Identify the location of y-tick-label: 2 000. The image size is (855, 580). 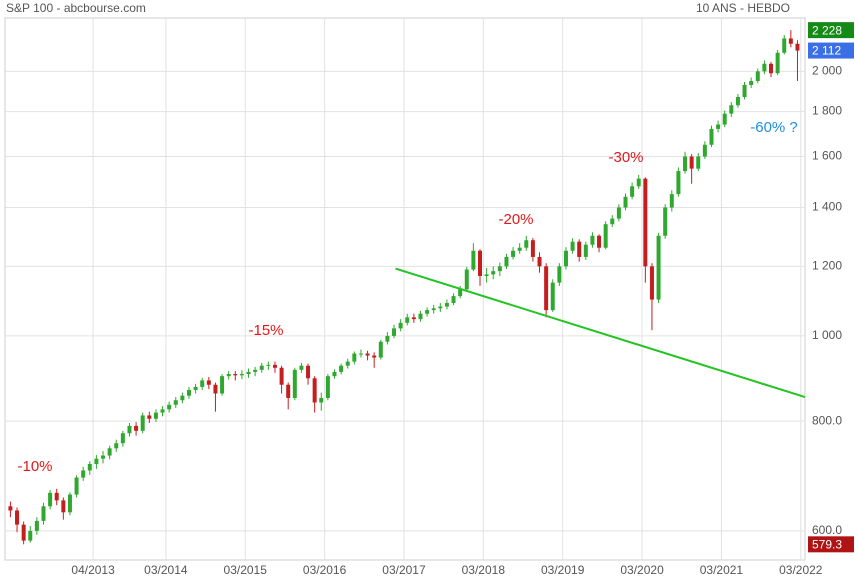
(827, 71).